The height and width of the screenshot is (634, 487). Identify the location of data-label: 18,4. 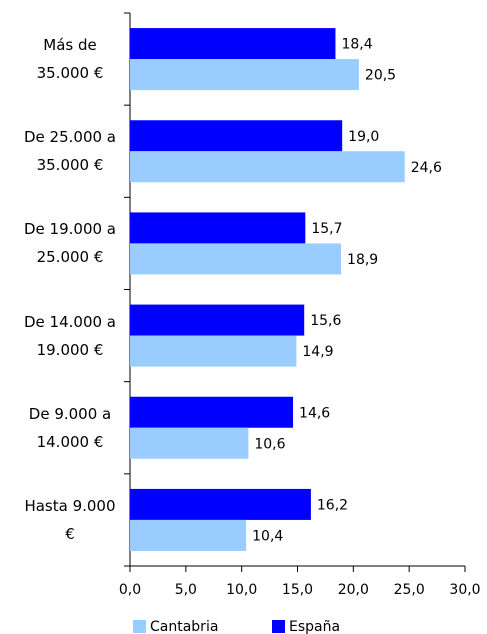
(356, 45).